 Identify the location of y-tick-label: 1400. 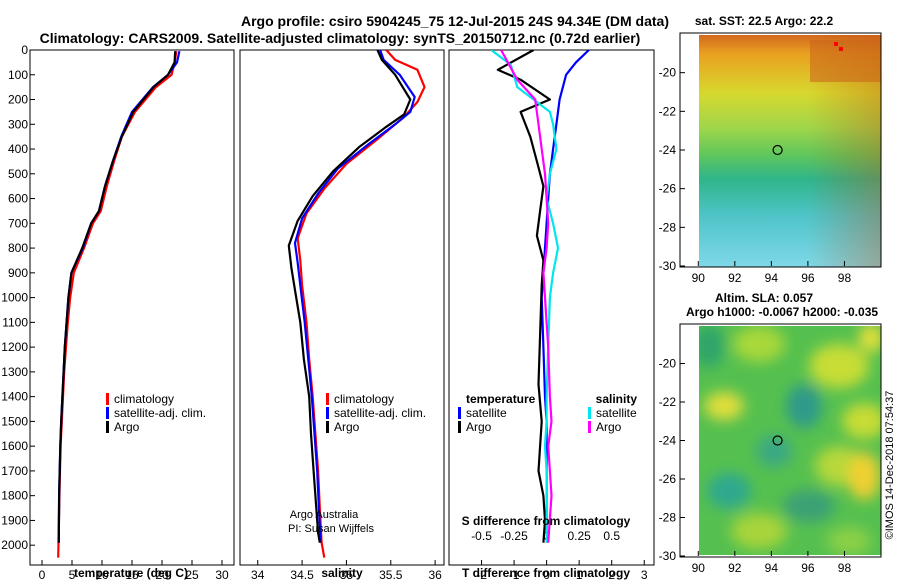
(14, 397).